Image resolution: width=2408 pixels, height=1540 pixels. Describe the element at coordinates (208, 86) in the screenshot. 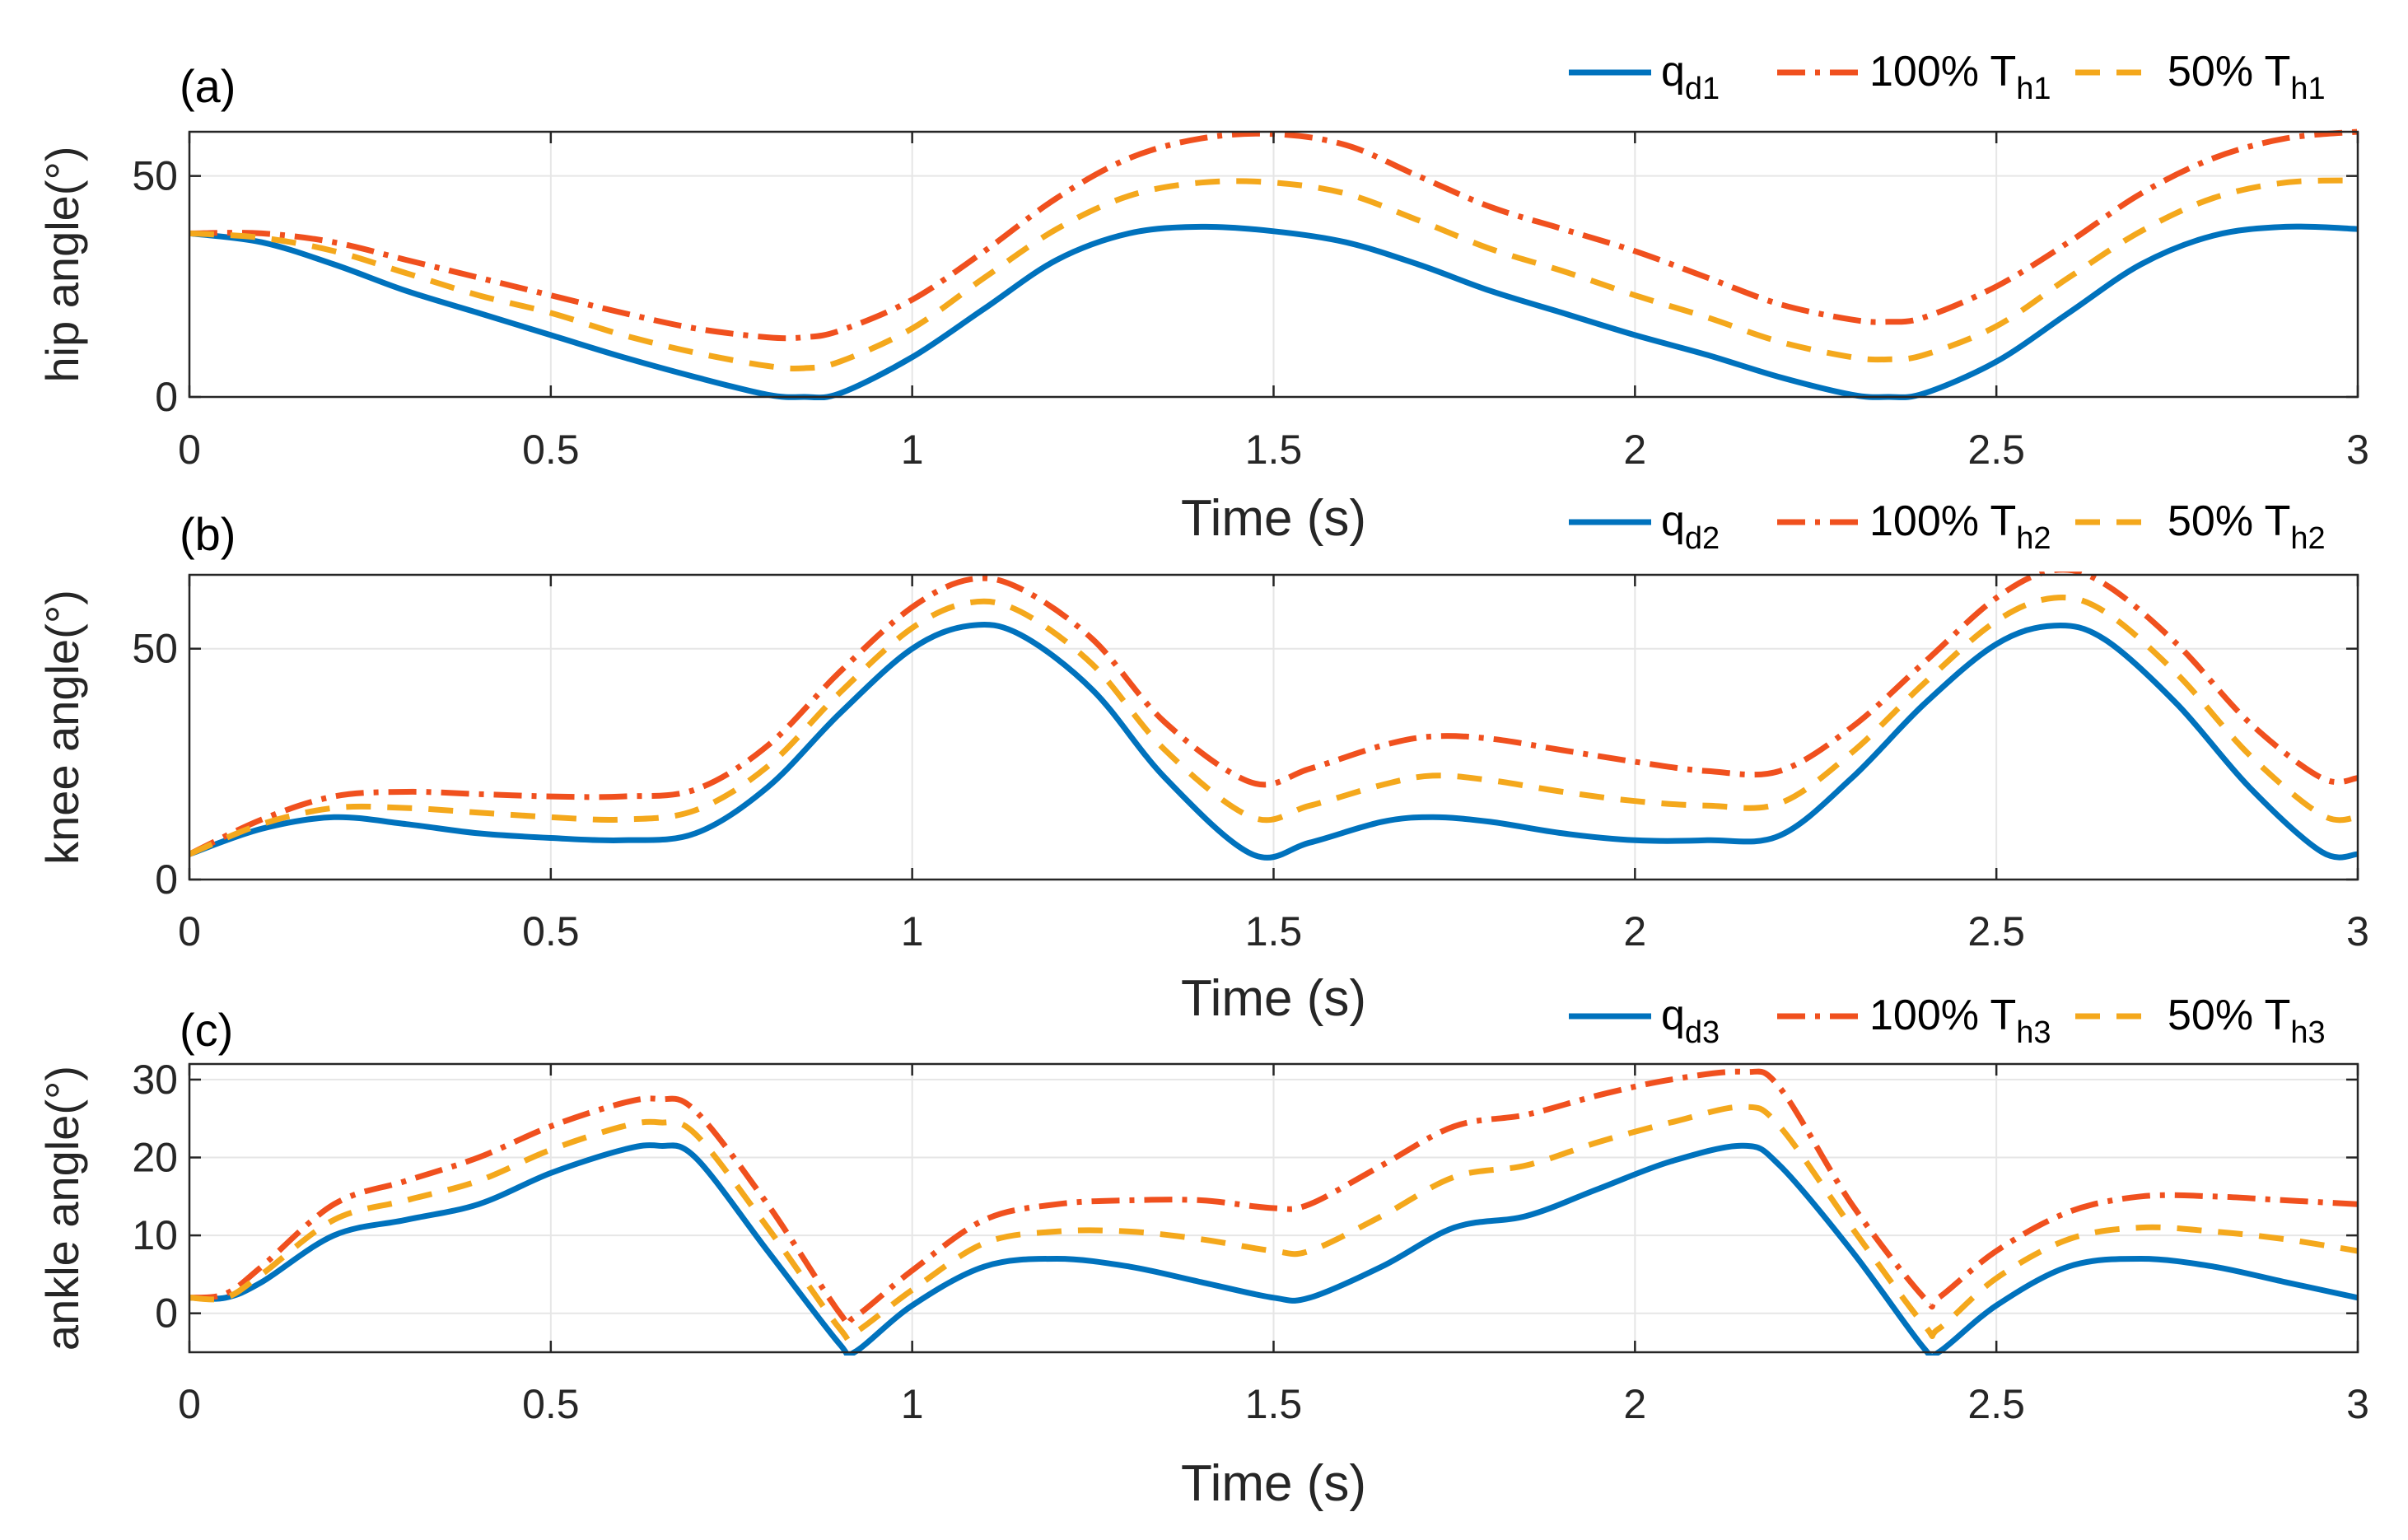

I see `panel-label: (a)` at that location.